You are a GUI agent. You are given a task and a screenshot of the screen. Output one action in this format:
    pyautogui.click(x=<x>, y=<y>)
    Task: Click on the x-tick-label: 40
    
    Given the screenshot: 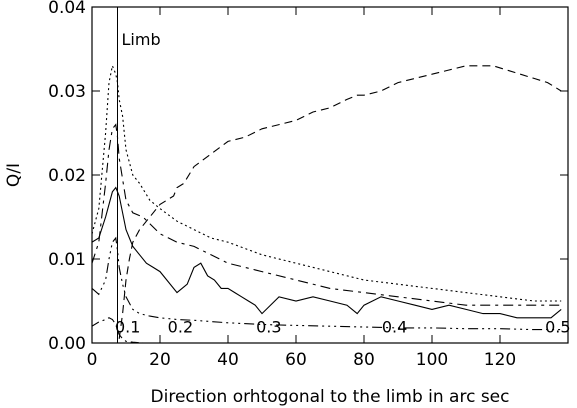 What is the action you would take?
    pyautogui.click(x=228, y=360)
    